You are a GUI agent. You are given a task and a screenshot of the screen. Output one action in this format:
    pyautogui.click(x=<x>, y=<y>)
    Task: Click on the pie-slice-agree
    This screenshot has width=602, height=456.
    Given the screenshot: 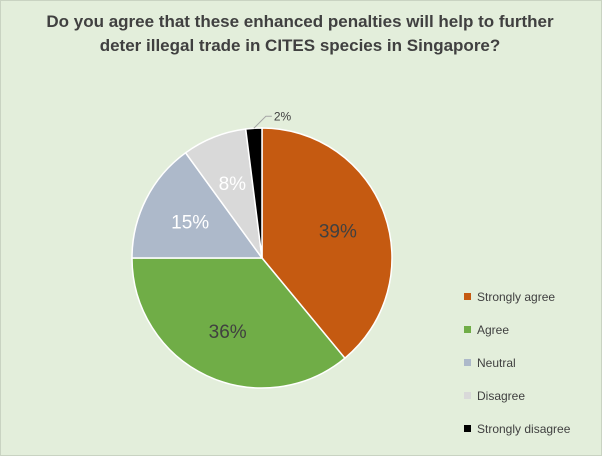 What is the action you would take?
    pyautogui.click(x=238, y=323)
    